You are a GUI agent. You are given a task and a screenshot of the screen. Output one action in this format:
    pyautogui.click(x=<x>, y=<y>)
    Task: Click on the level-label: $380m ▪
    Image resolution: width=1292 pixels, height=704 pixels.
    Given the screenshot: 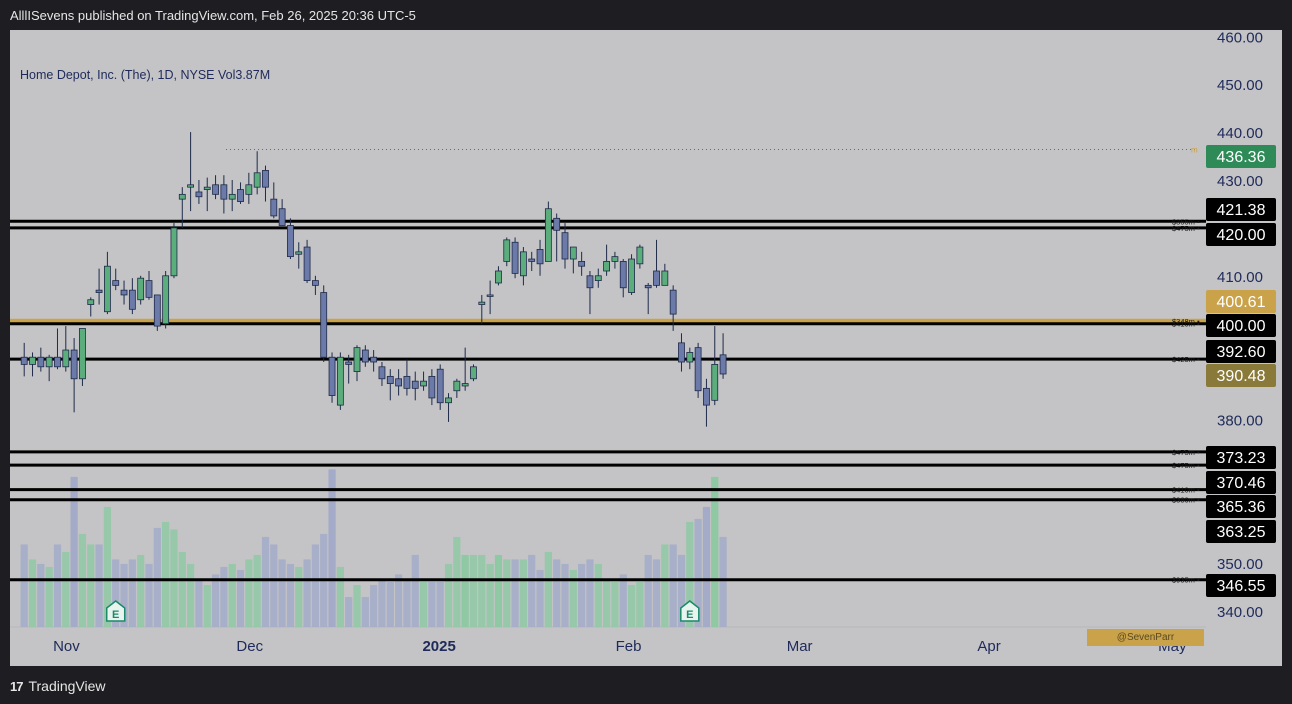 What is the action you would take?
    pyautogui.click(x=1186, y=500)
    